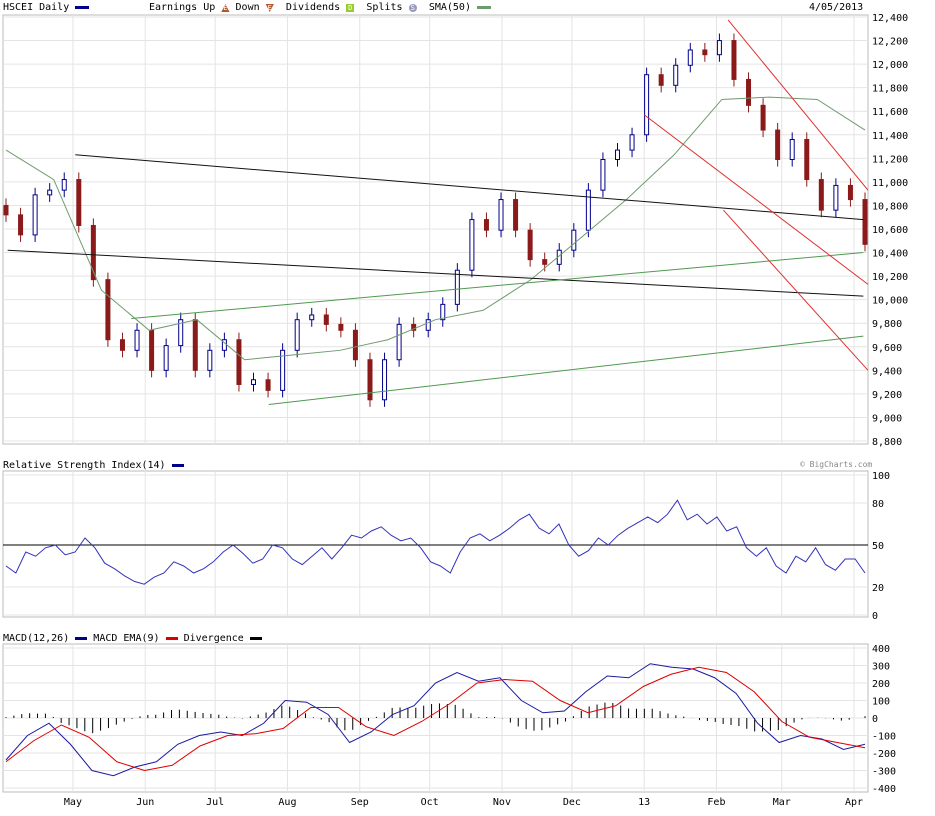  Describe the element at coordinates (215, 802) in the screenshot. I see `x-tick-label: Jul` at that location.